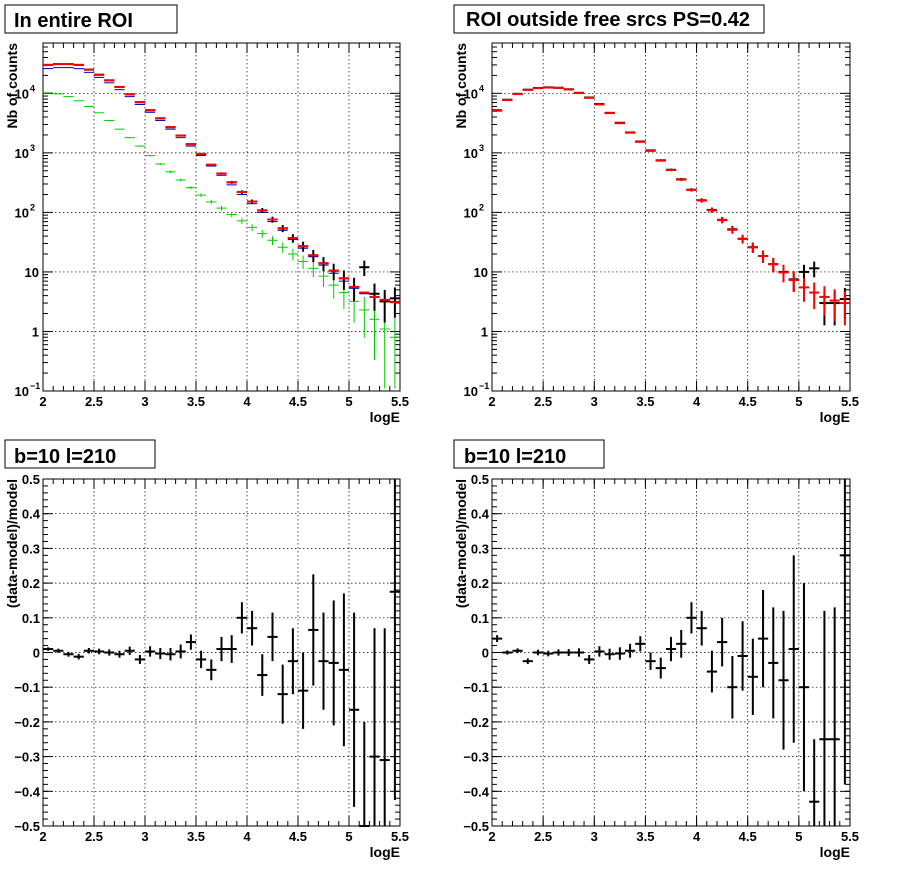 The width and height of the screenshot is (898, 871). Describe the element at coordinates (476, 687) in the screenshot. I see `y-tick-label: −0.1` at that location.